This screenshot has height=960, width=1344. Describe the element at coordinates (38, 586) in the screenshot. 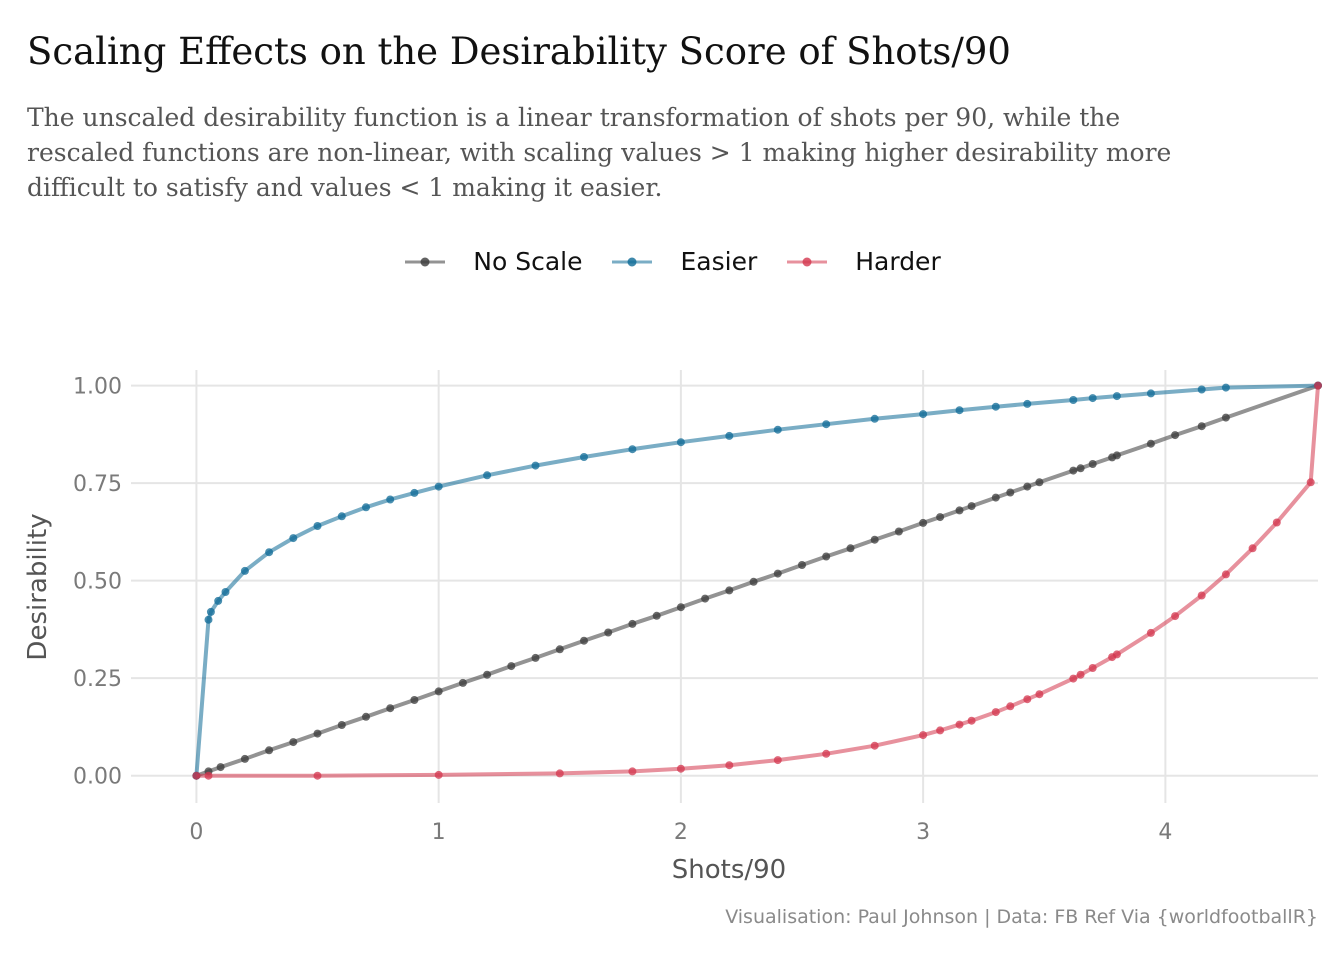

I see `y-axis-title: Desirability` at that location.